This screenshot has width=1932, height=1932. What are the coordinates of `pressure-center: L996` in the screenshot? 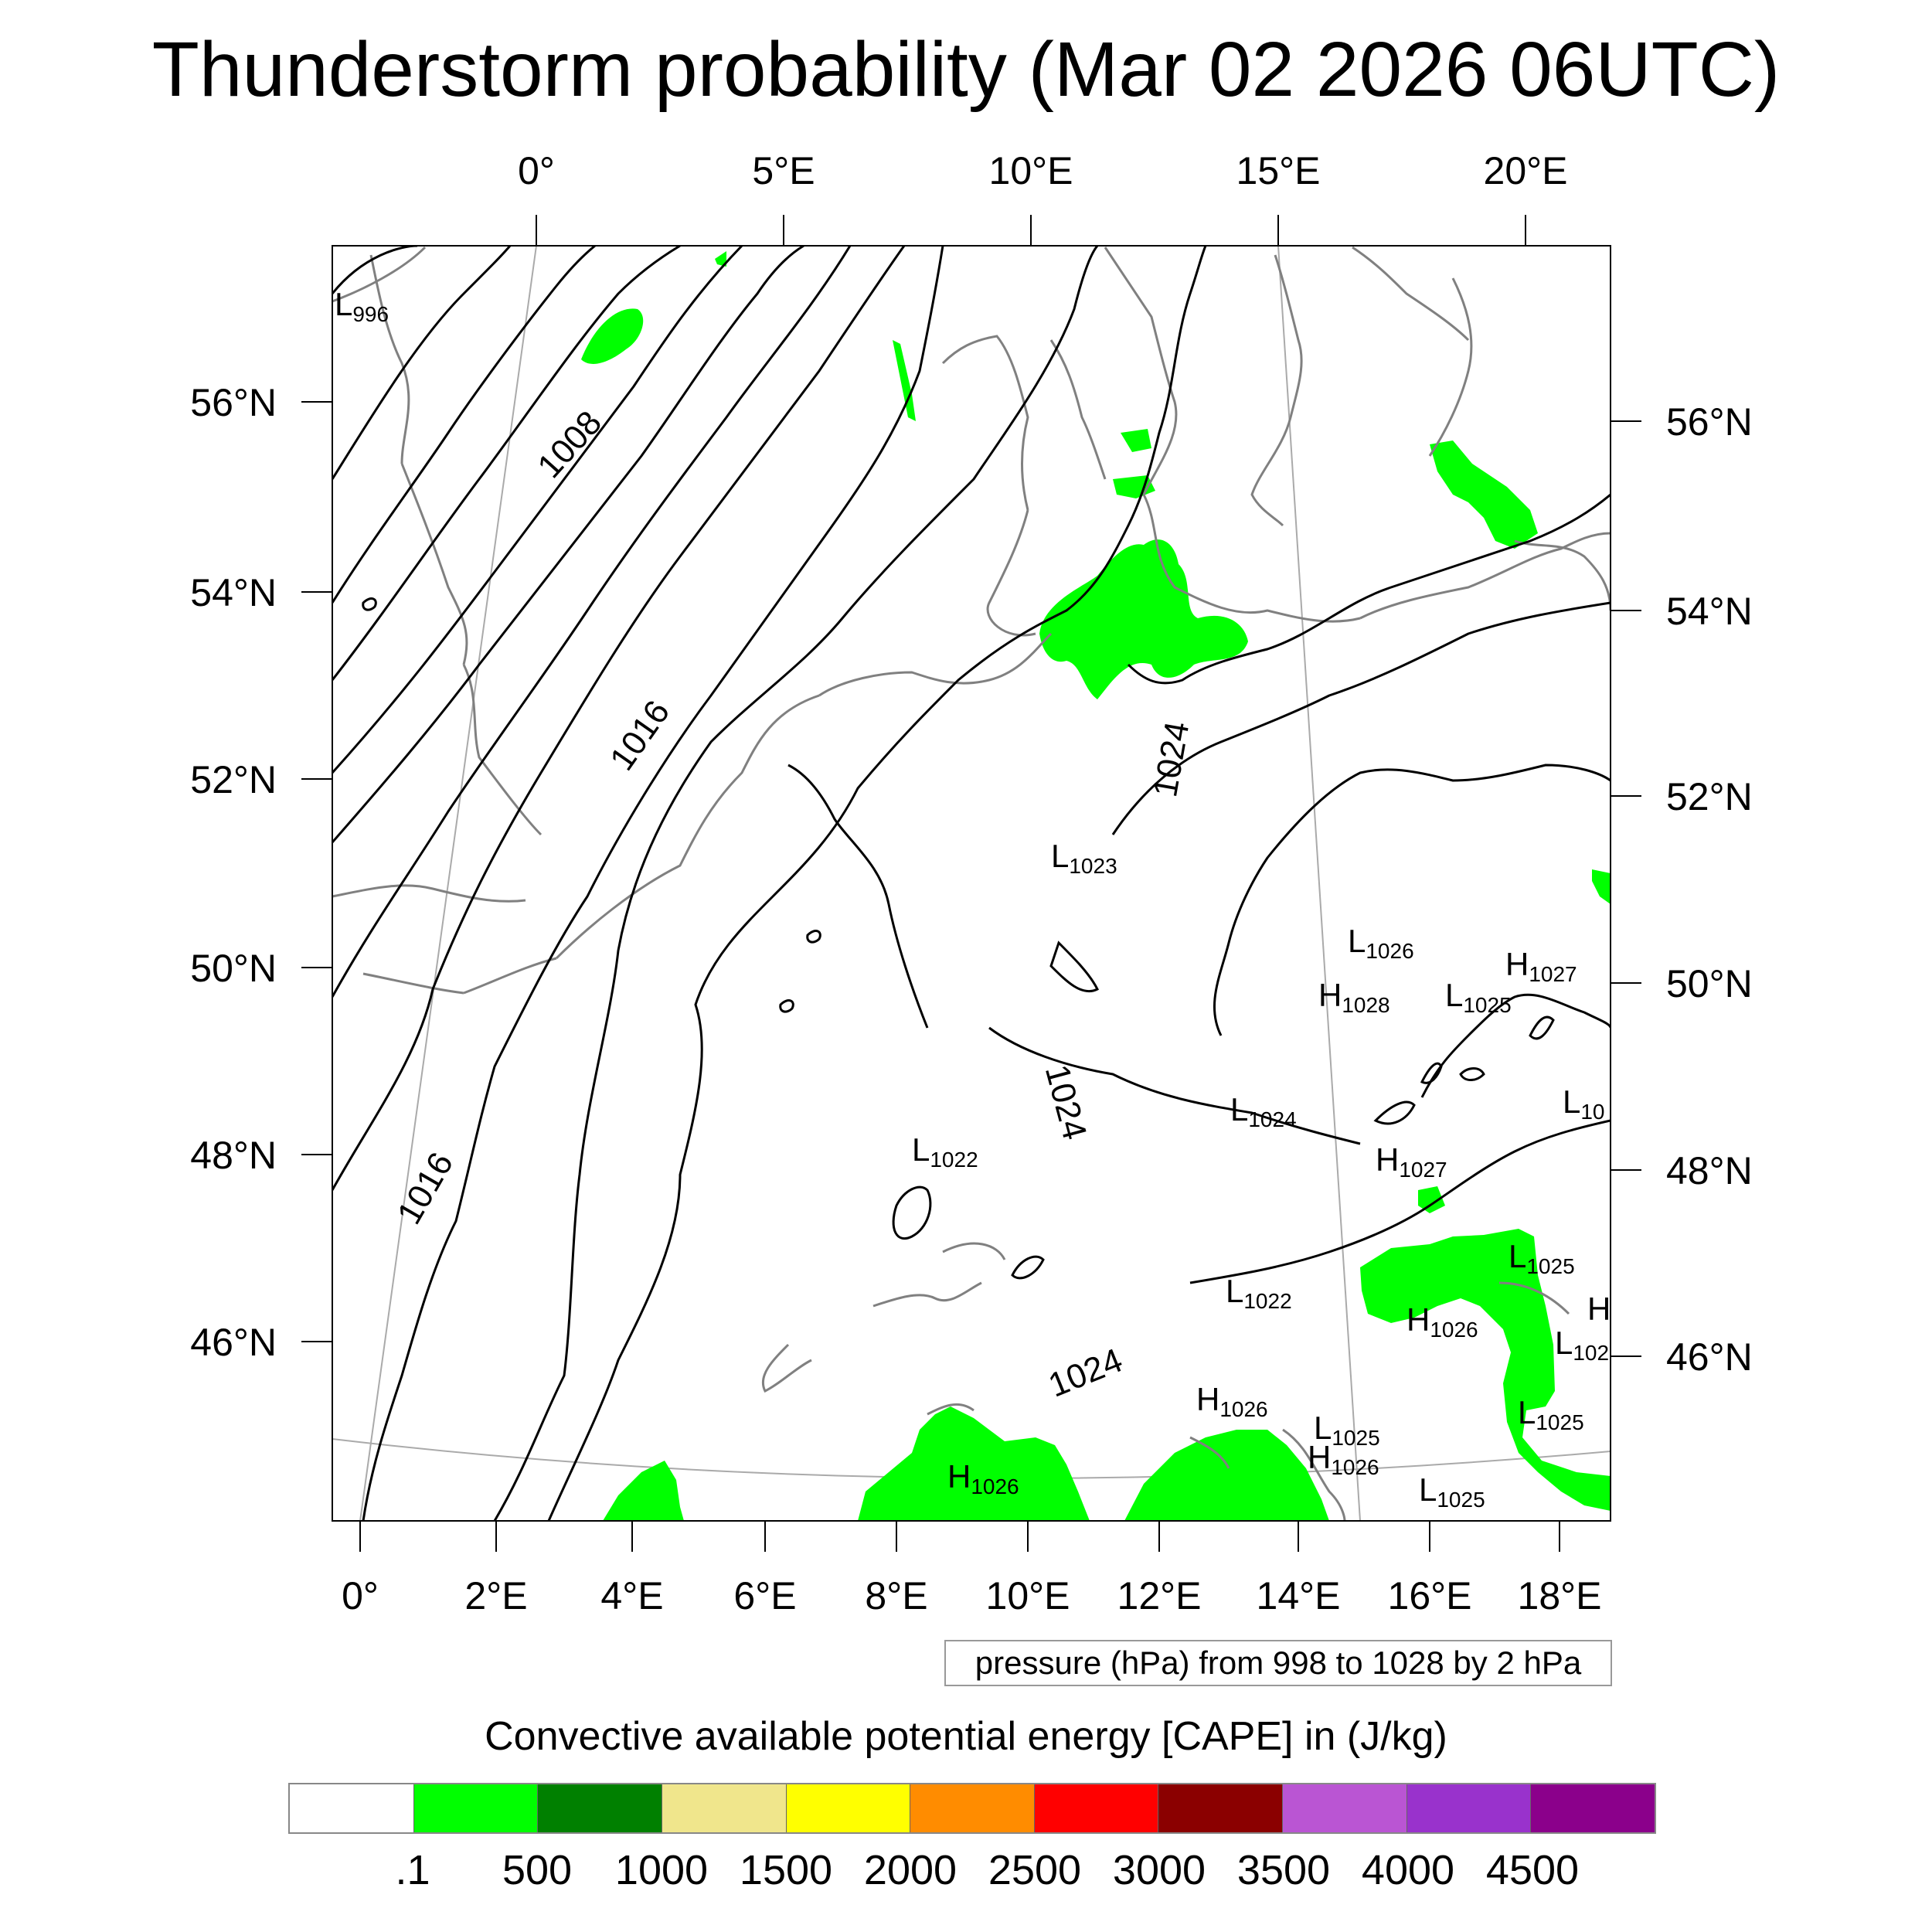 It's located at (362, 306).